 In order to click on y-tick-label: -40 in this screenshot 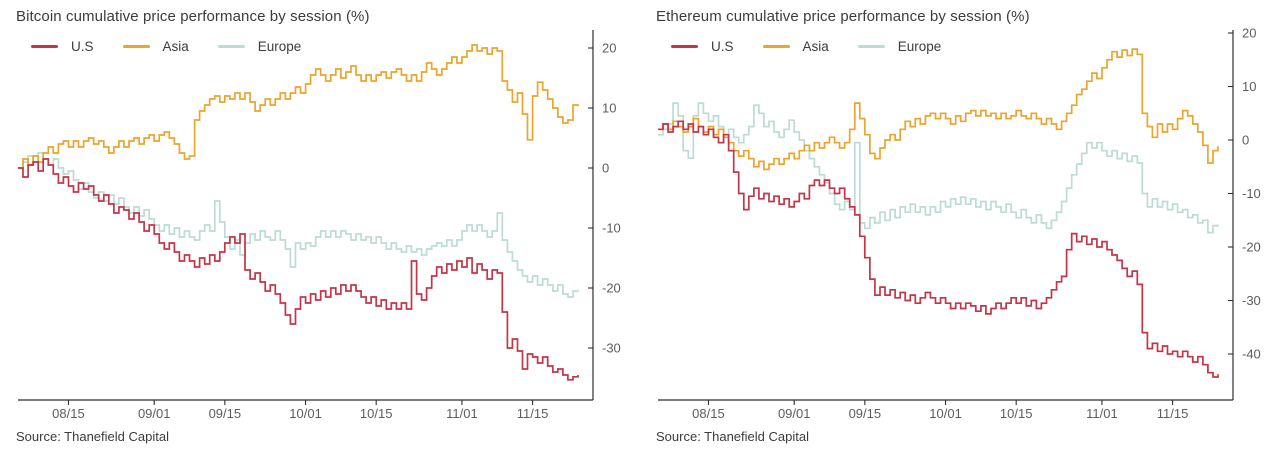, I will do `click(1251, 354)`.